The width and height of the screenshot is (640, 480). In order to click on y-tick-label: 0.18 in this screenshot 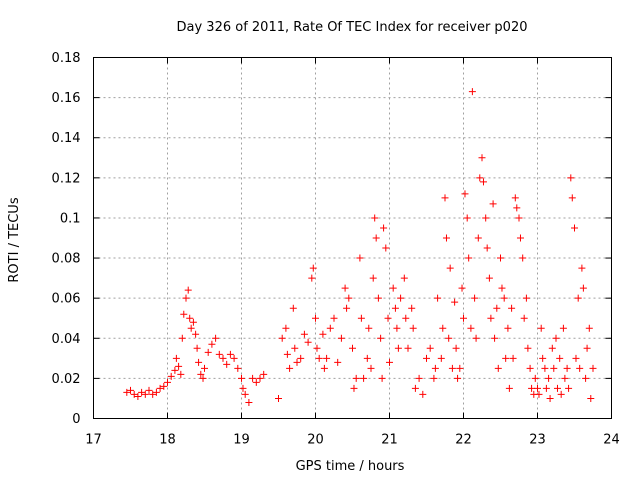, I will do `click(66, 58)`.